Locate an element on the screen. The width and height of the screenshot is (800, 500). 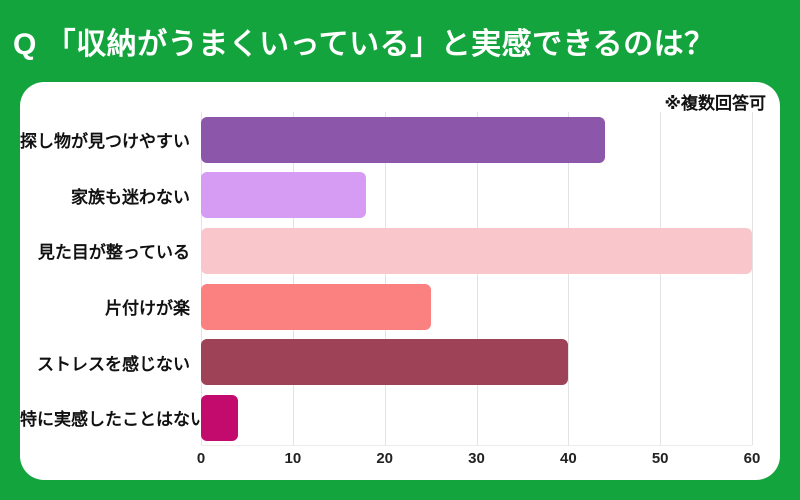
chart-row: 家族も迷わない is located at coordinates (400, 196).